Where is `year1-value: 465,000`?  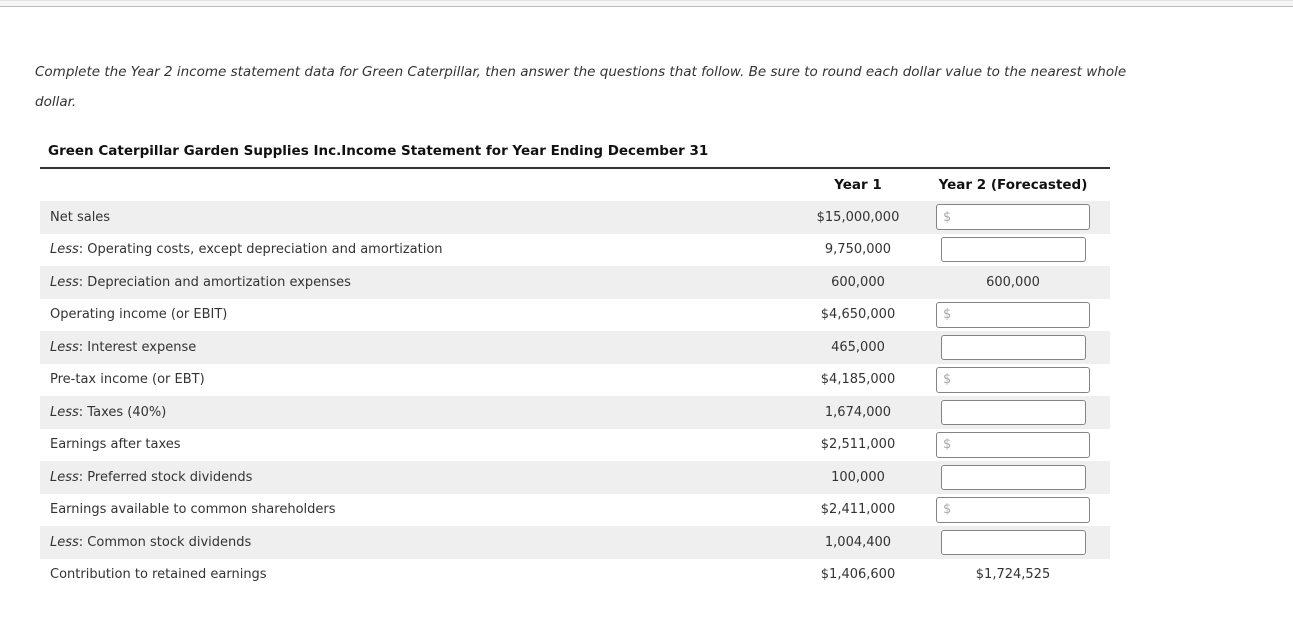 year1-value: 465,000 is located at coordinates (858, 347).